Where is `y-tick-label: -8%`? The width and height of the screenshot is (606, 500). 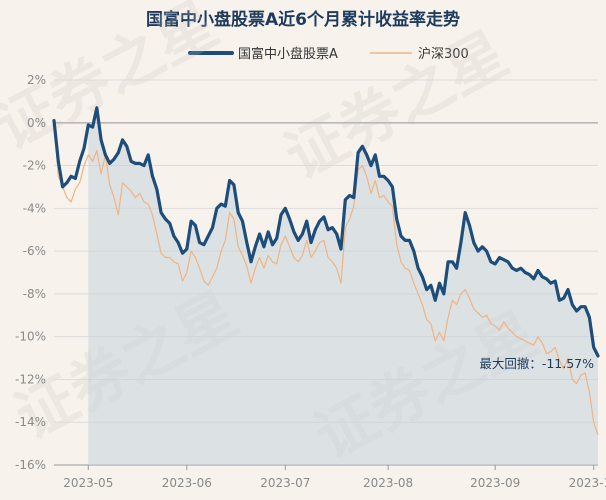
y-tick-label: -8% is located at coordinates (34, 294).